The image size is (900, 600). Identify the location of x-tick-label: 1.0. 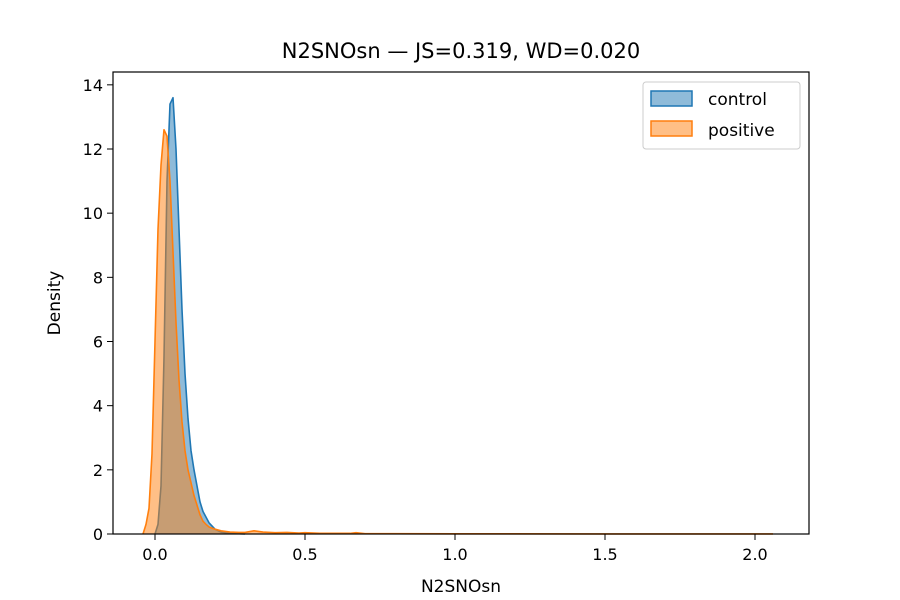
(454, 554).